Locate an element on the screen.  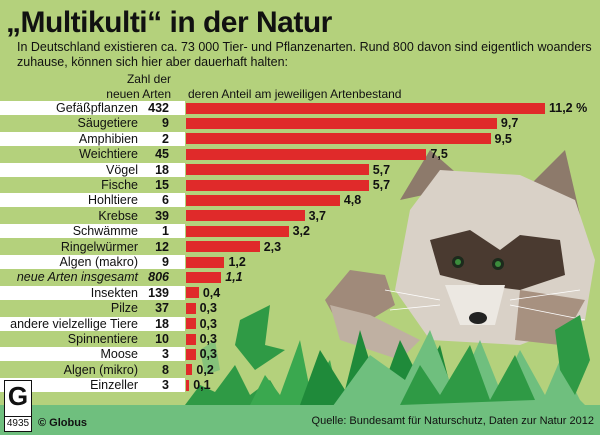
bar-value-label: 0,4 is located at coordinates (211, 292).